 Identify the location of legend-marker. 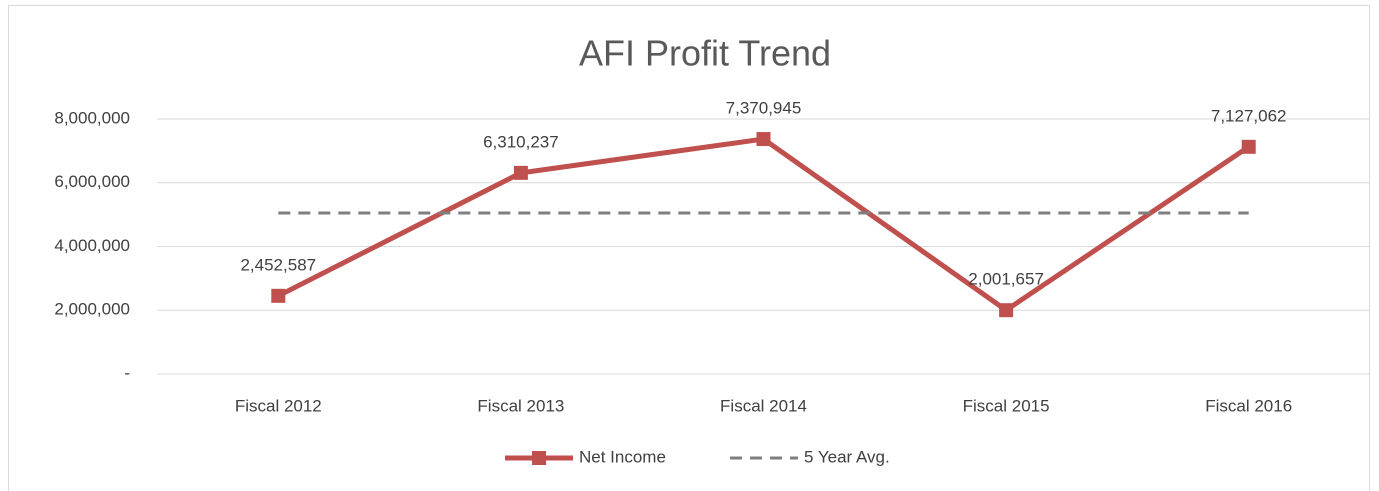
(539, 458).